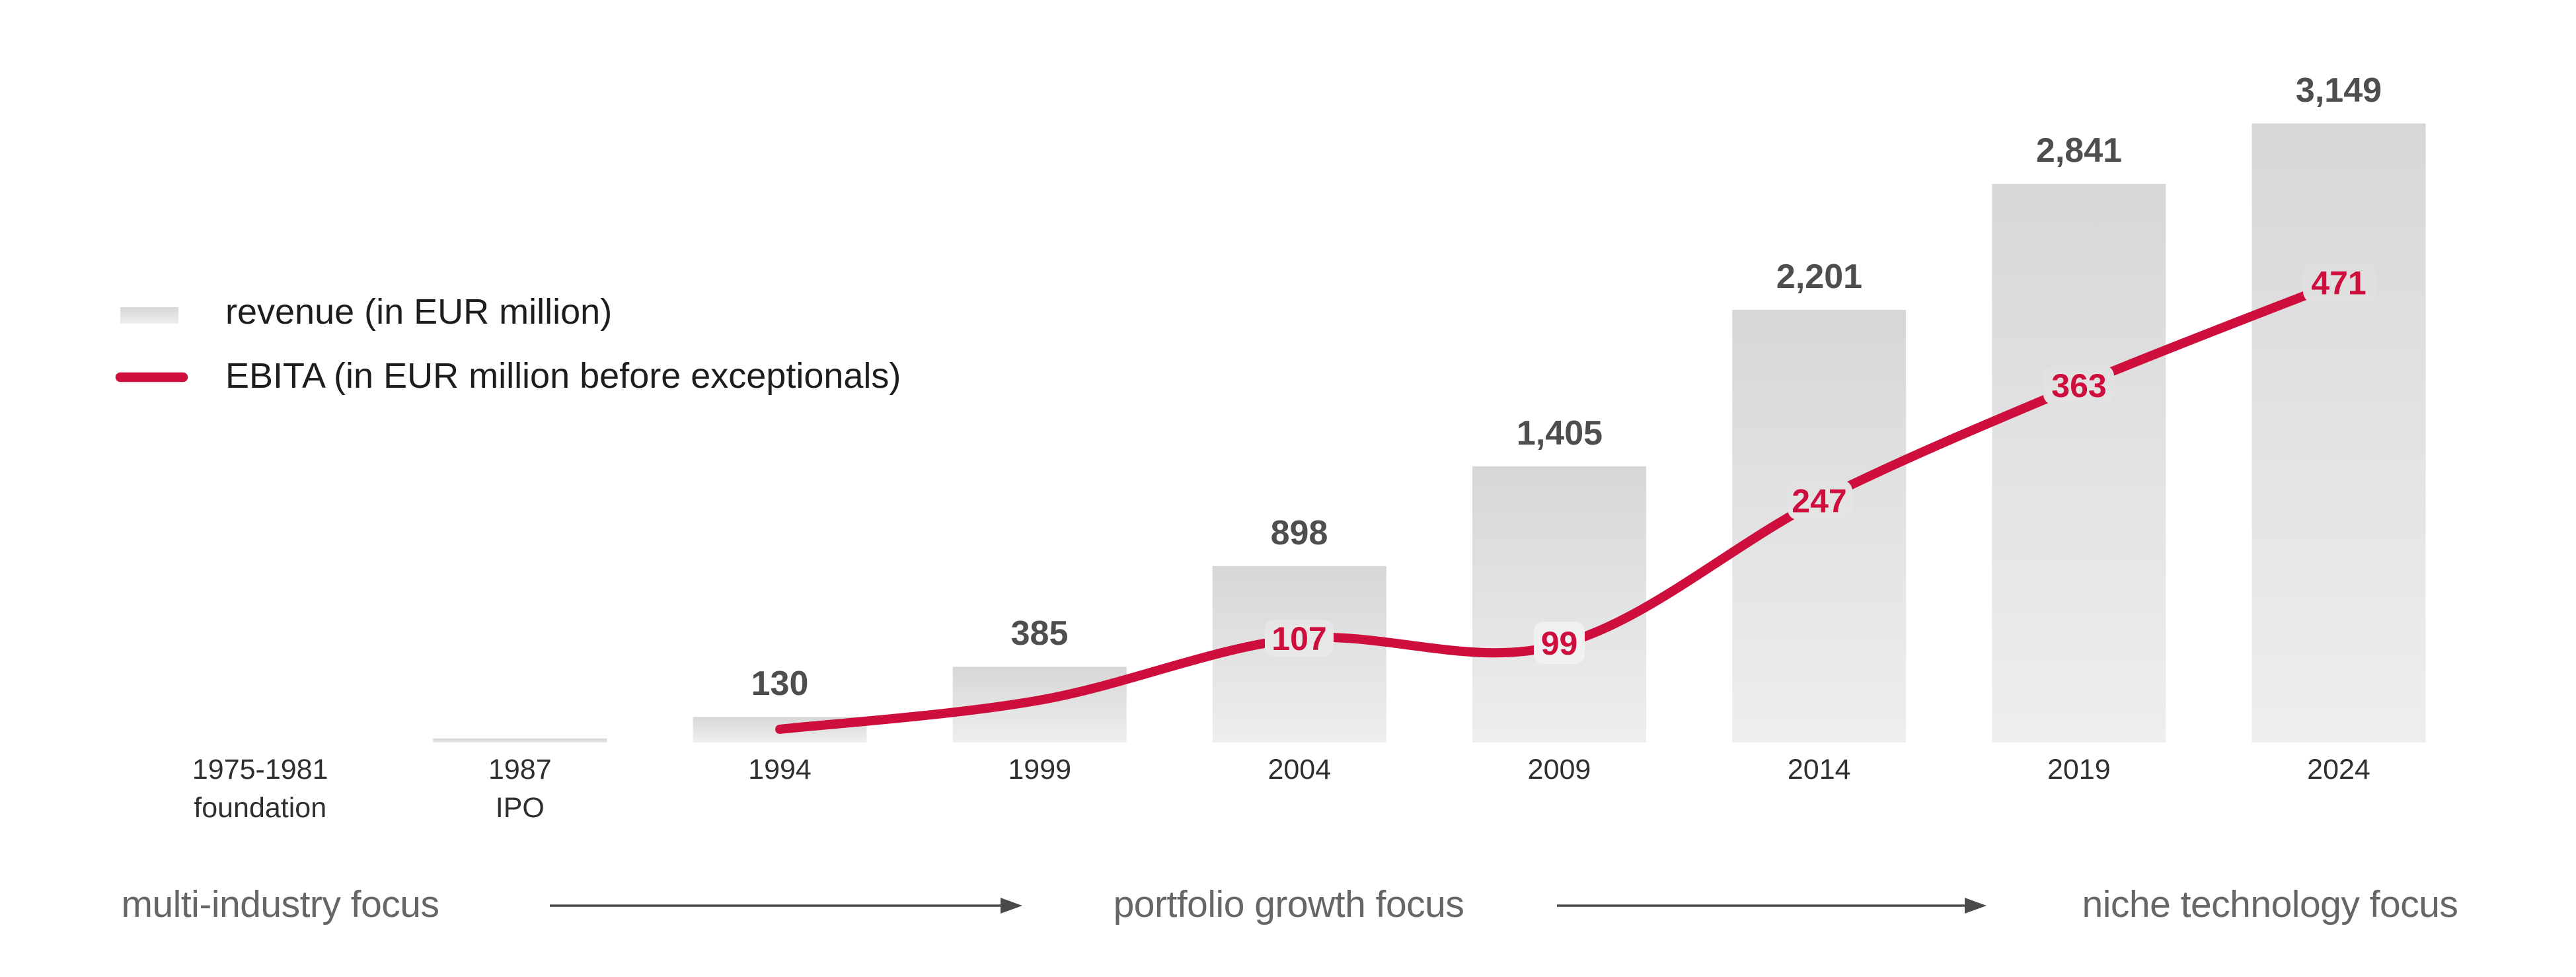 The width and height of the screenshot is (2576, 977). Describe the element at coordinates (1040, 633) in the screenshot. I see `svg-text: 385` at that location.